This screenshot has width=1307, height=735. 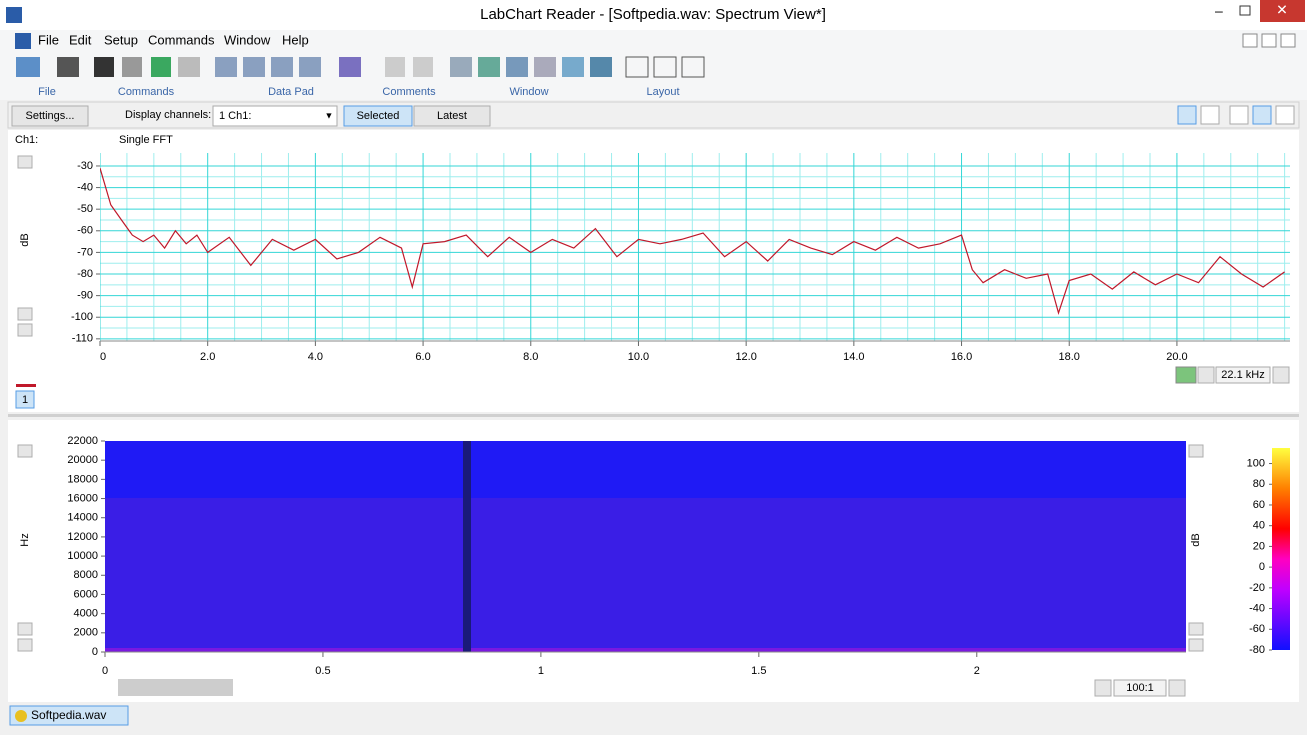 I want to click on menu-item: Commands, so click(x=181, y=39).